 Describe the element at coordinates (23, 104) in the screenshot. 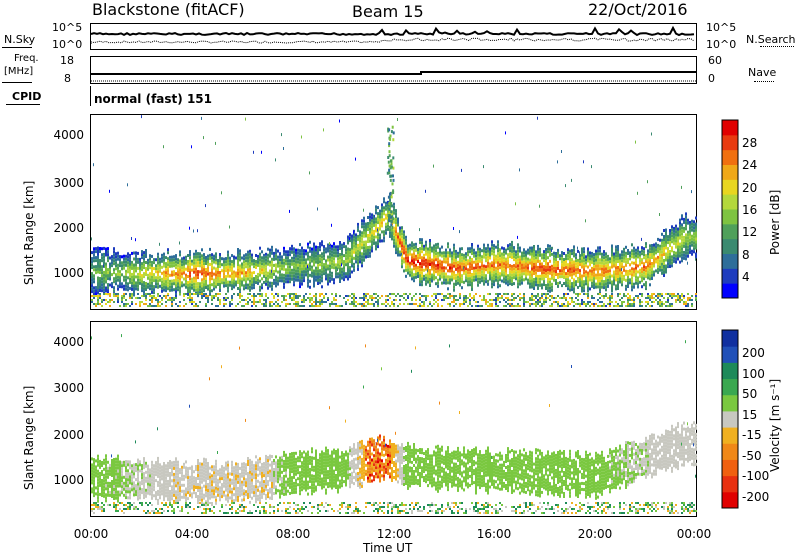

I see `cpid-legend-line` at that location.